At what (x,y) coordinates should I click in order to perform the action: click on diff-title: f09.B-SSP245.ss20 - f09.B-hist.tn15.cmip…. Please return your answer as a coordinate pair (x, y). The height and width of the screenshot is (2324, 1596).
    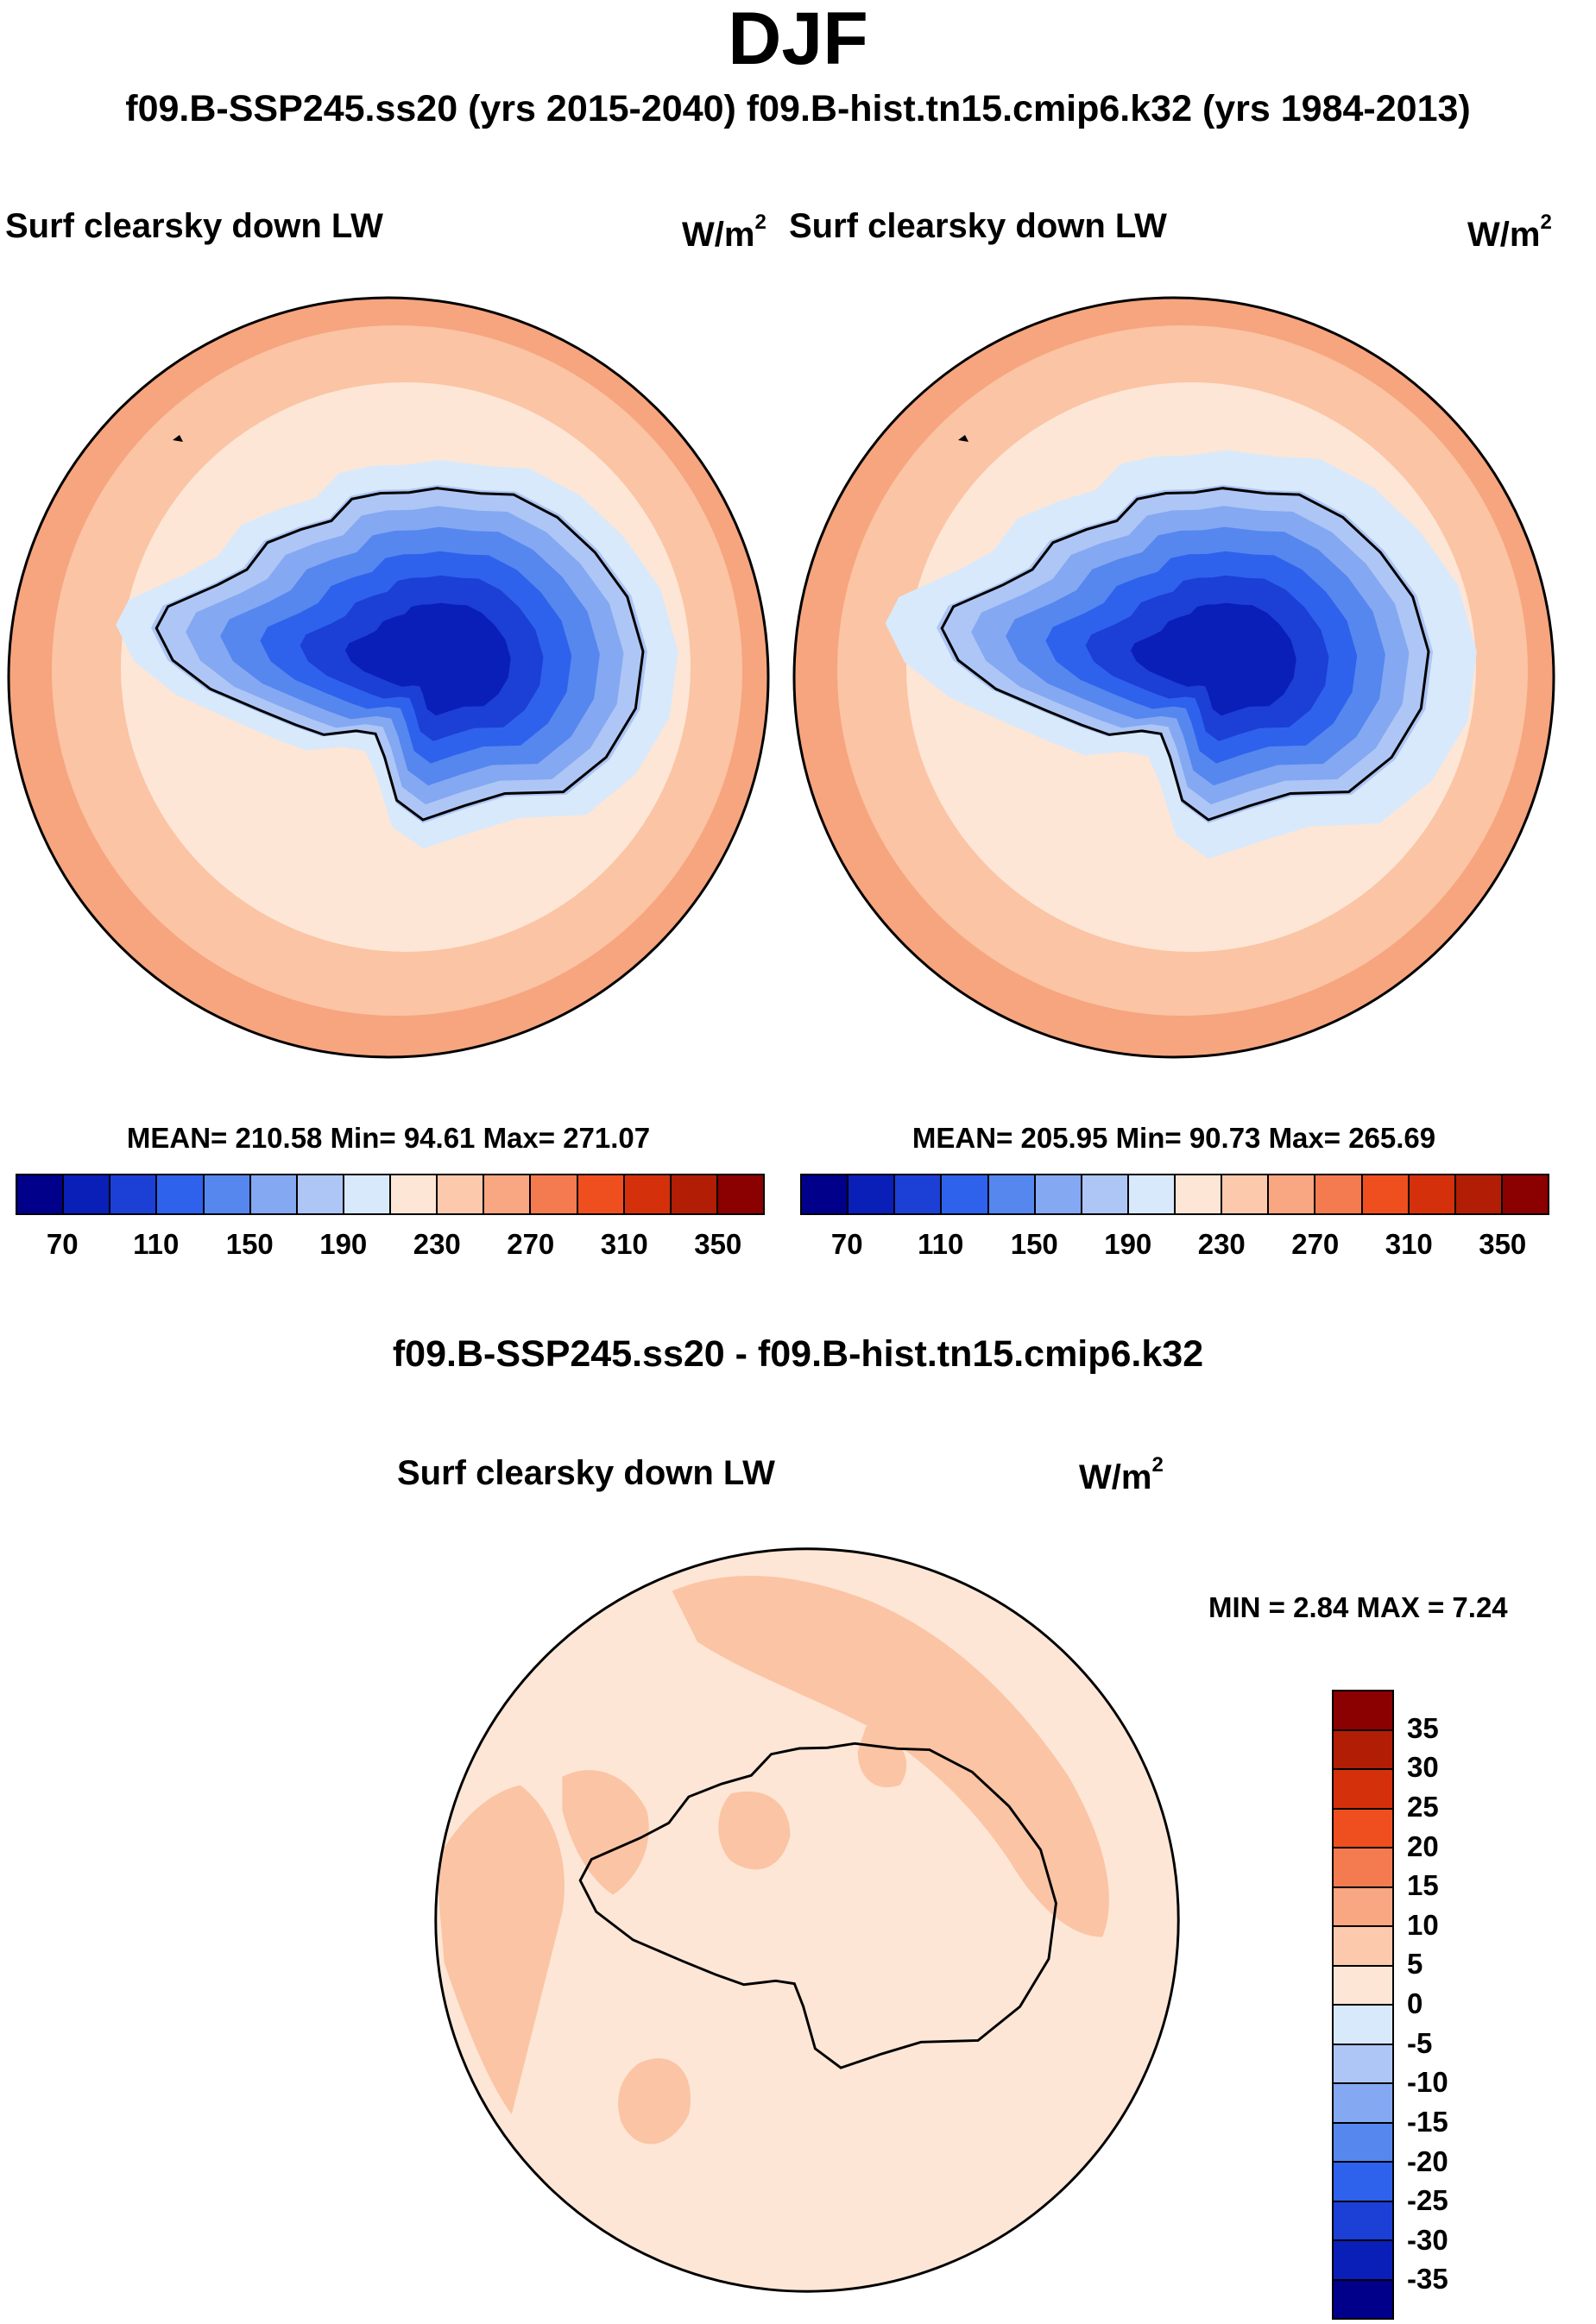
    Looking at the image, I should click on (798, 1354).